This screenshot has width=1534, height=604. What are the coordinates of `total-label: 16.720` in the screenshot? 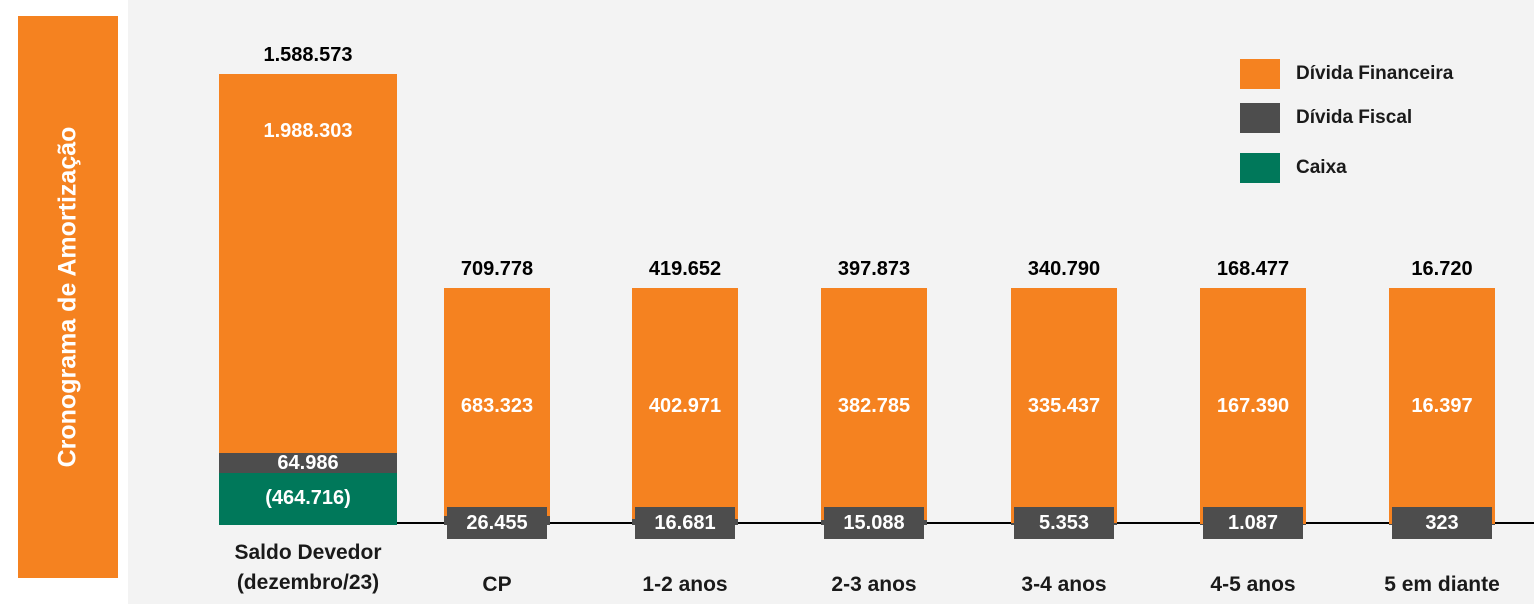 It's located at (1442, 269).